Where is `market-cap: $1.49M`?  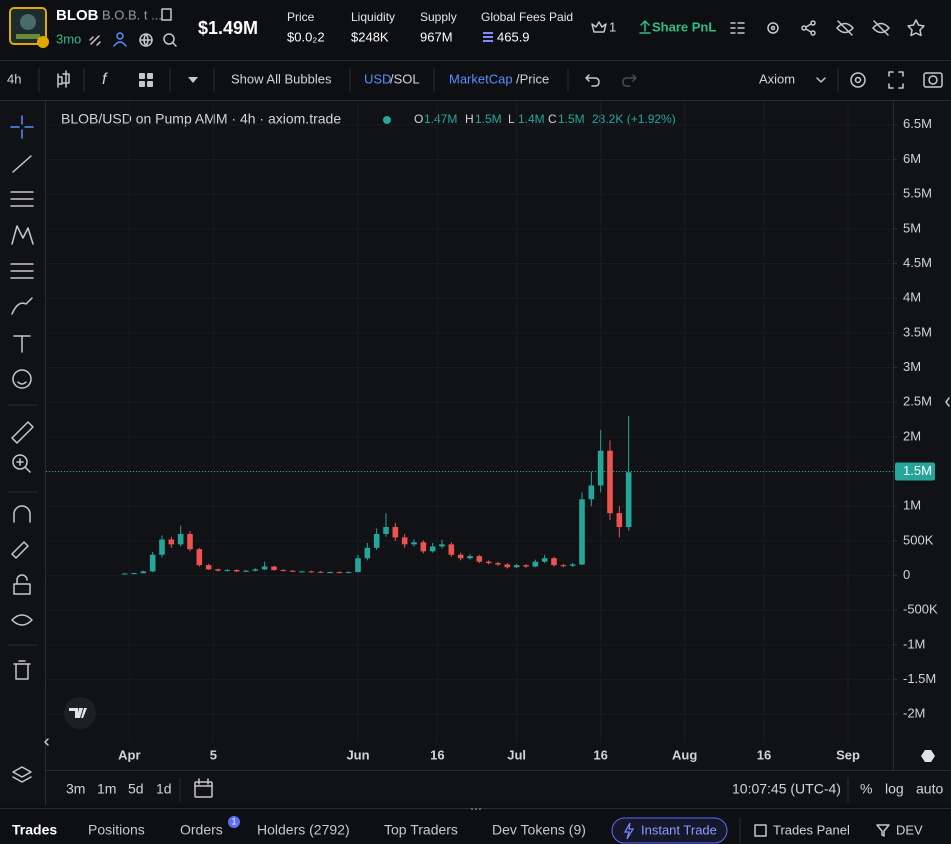
market-cap: $1.49M is located at coordinates (228, 28).